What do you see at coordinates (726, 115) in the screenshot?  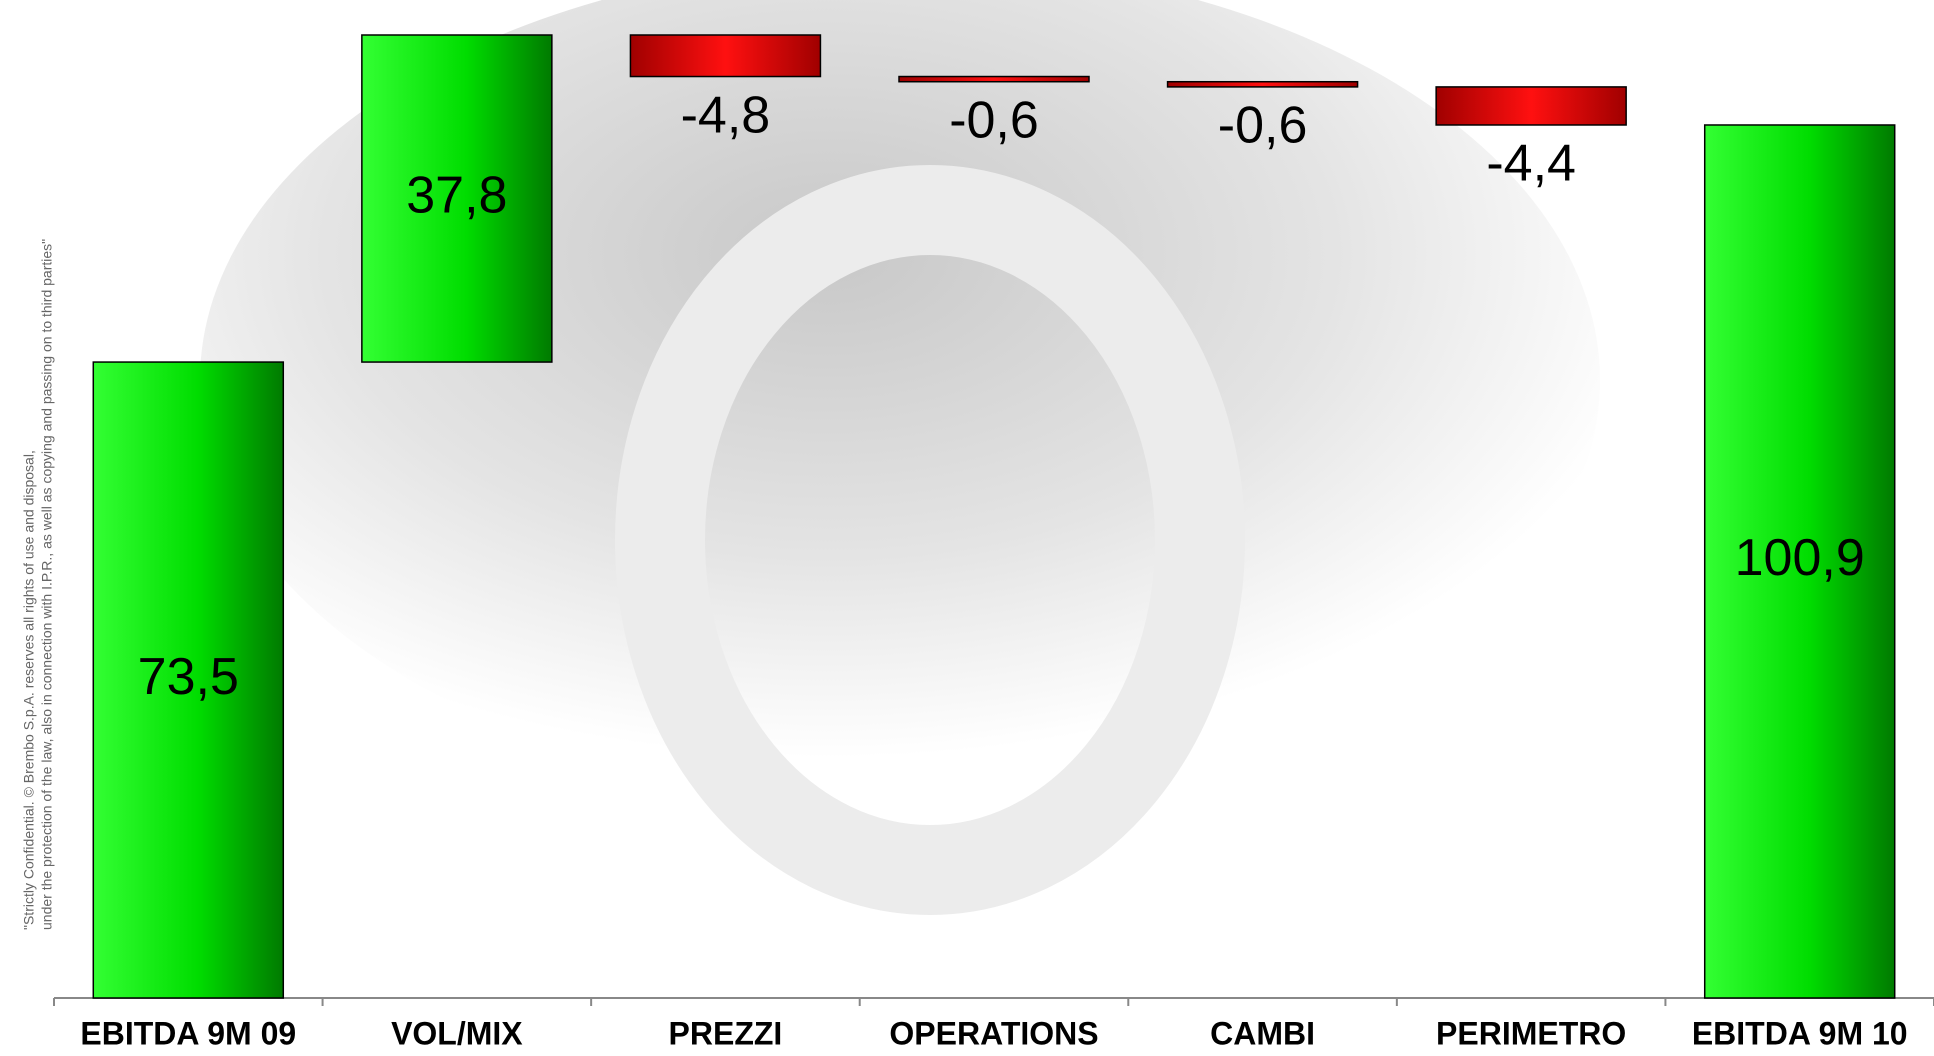 I see `value-label: -4,8` at bounding box center [726, 115].